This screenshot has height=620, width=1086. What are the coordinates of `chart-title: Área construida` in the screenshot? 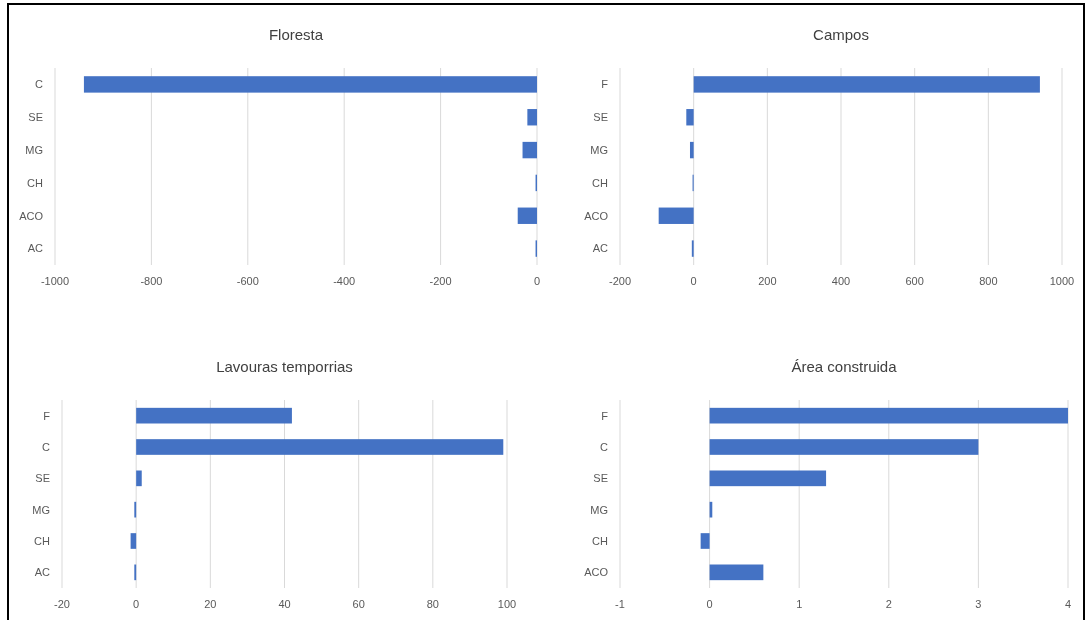 It's located at (844, 366).